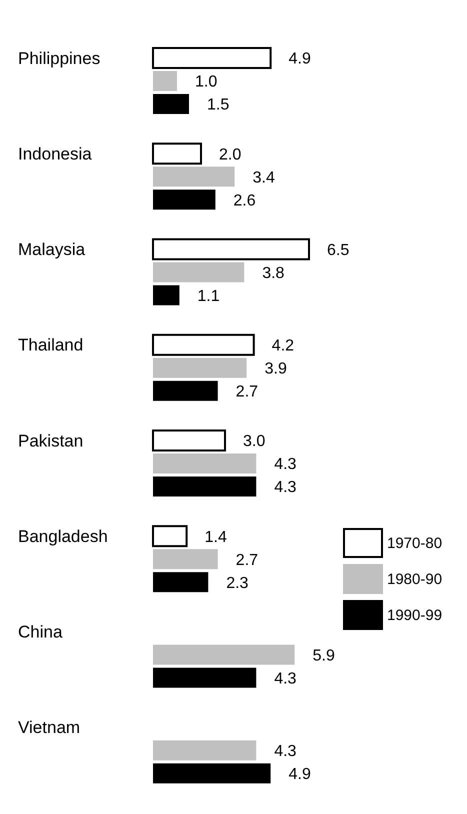 The width and height of the screenshot is (467, 814). Describe the element at coordinates (338, 250) in the screenshot. I see `data-label: 6.5` at that location.